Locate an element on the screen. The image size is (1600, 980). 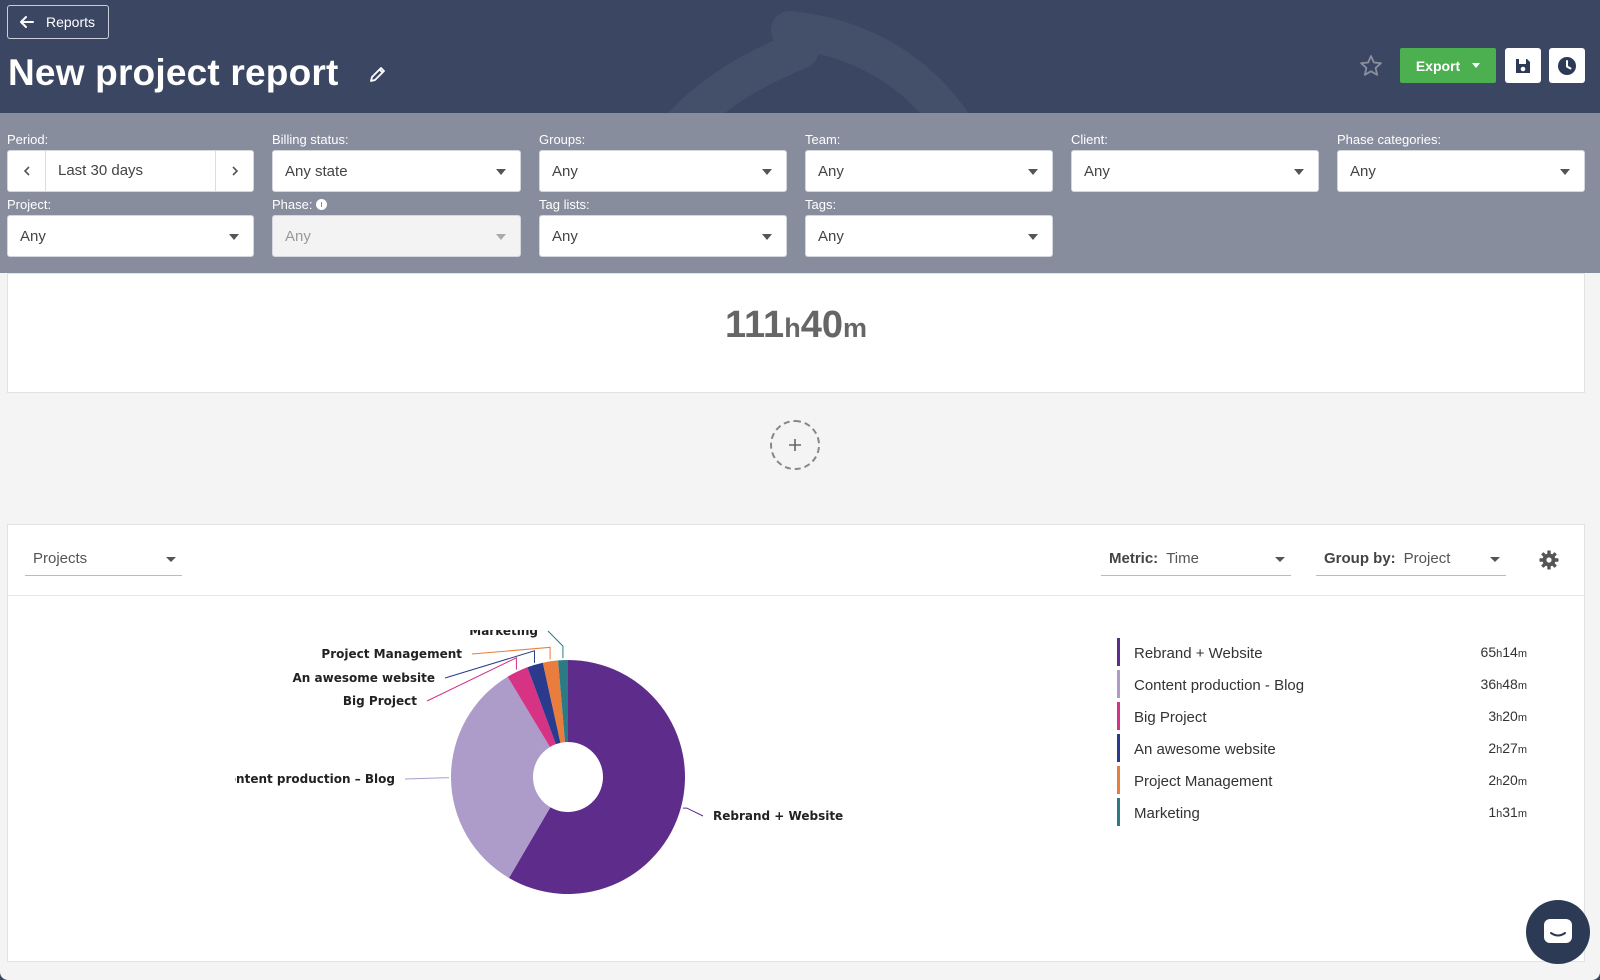
slice-label: Content production – Blog is located at coordinates (315, 779).